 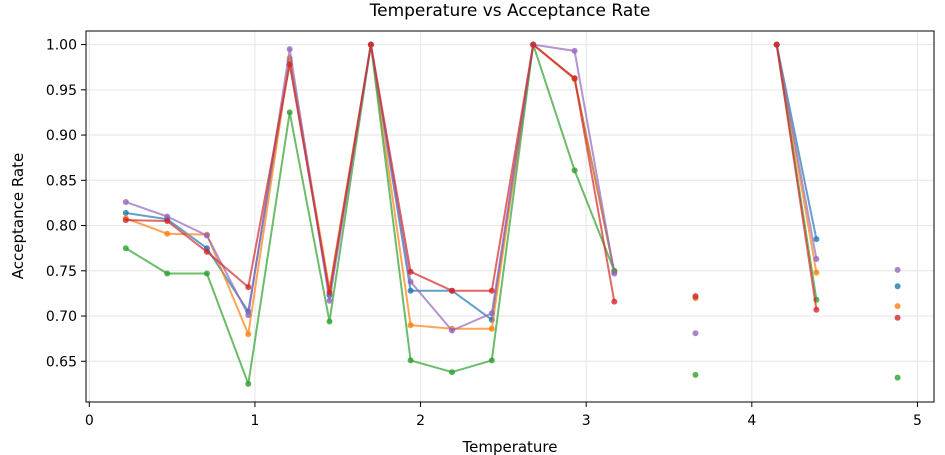 What do you see at coordinates (509, 446) in the screenshot?
I see `x-axis-label: Temperature` at bounding box center [509, 446].